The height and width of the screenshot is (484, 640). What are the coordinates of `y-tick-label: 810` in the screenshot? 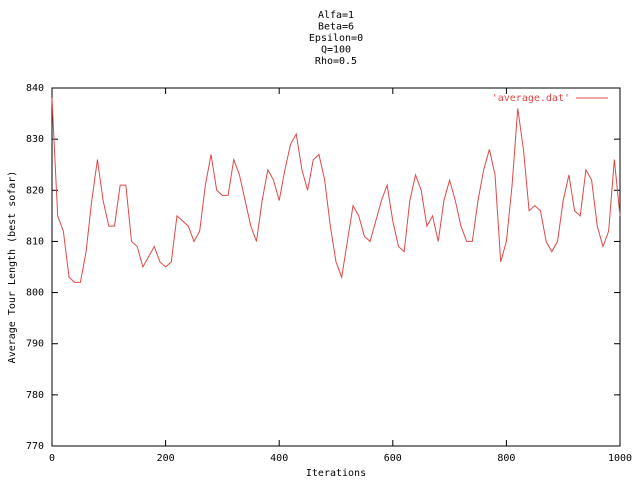 It's located at (35, 241).